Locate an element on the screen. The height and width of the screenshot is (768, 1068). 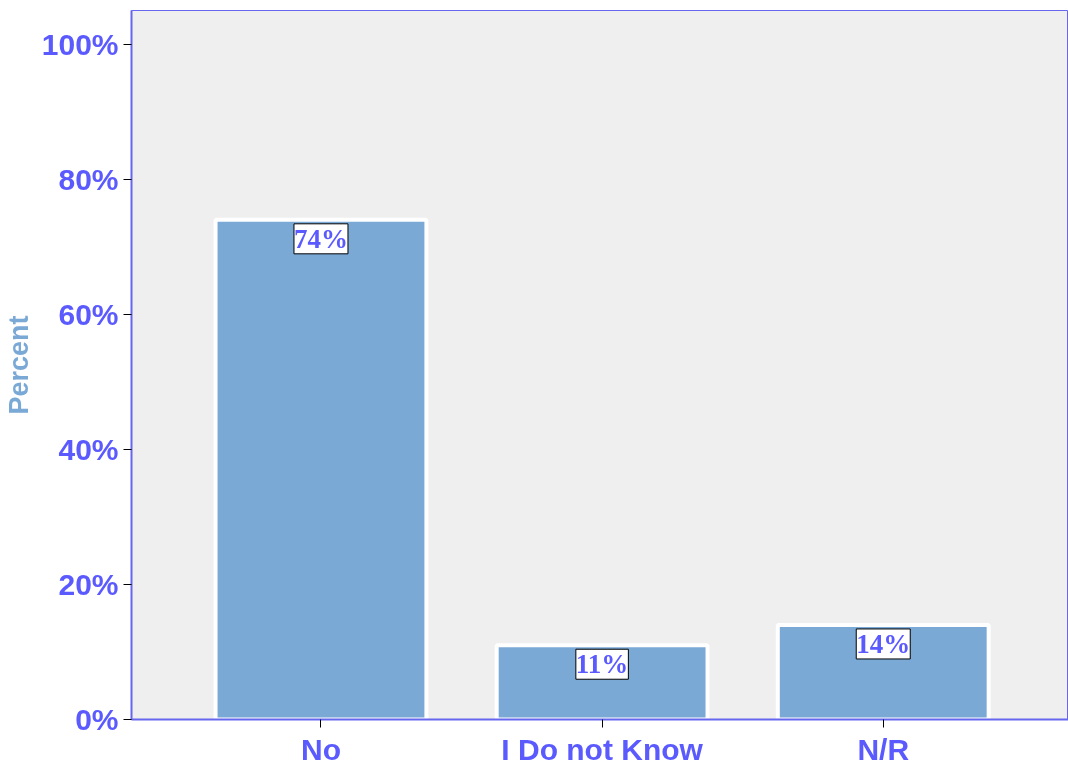
x-tick-label: No is located at coordinates (320, 749).